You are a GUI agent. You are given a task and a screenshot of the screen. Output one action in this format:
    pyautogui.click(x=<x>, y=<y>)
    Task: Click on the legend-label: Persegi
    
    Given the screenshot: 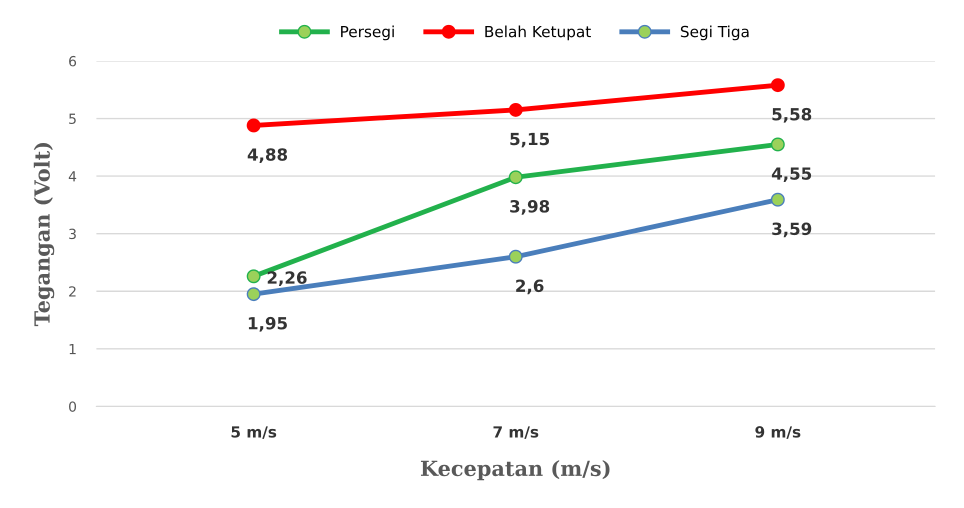 What is the action you would take?
    pyautogui.click(x=367, y=33)
    